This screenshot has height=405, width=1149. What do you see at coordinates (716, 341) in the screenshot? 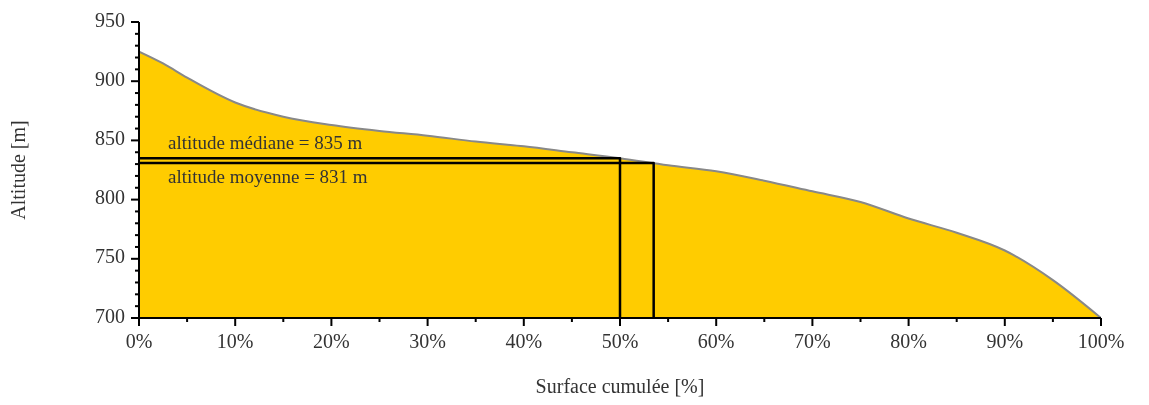
I see `x-tick-label: 60%` at bounding box center [716, 341].